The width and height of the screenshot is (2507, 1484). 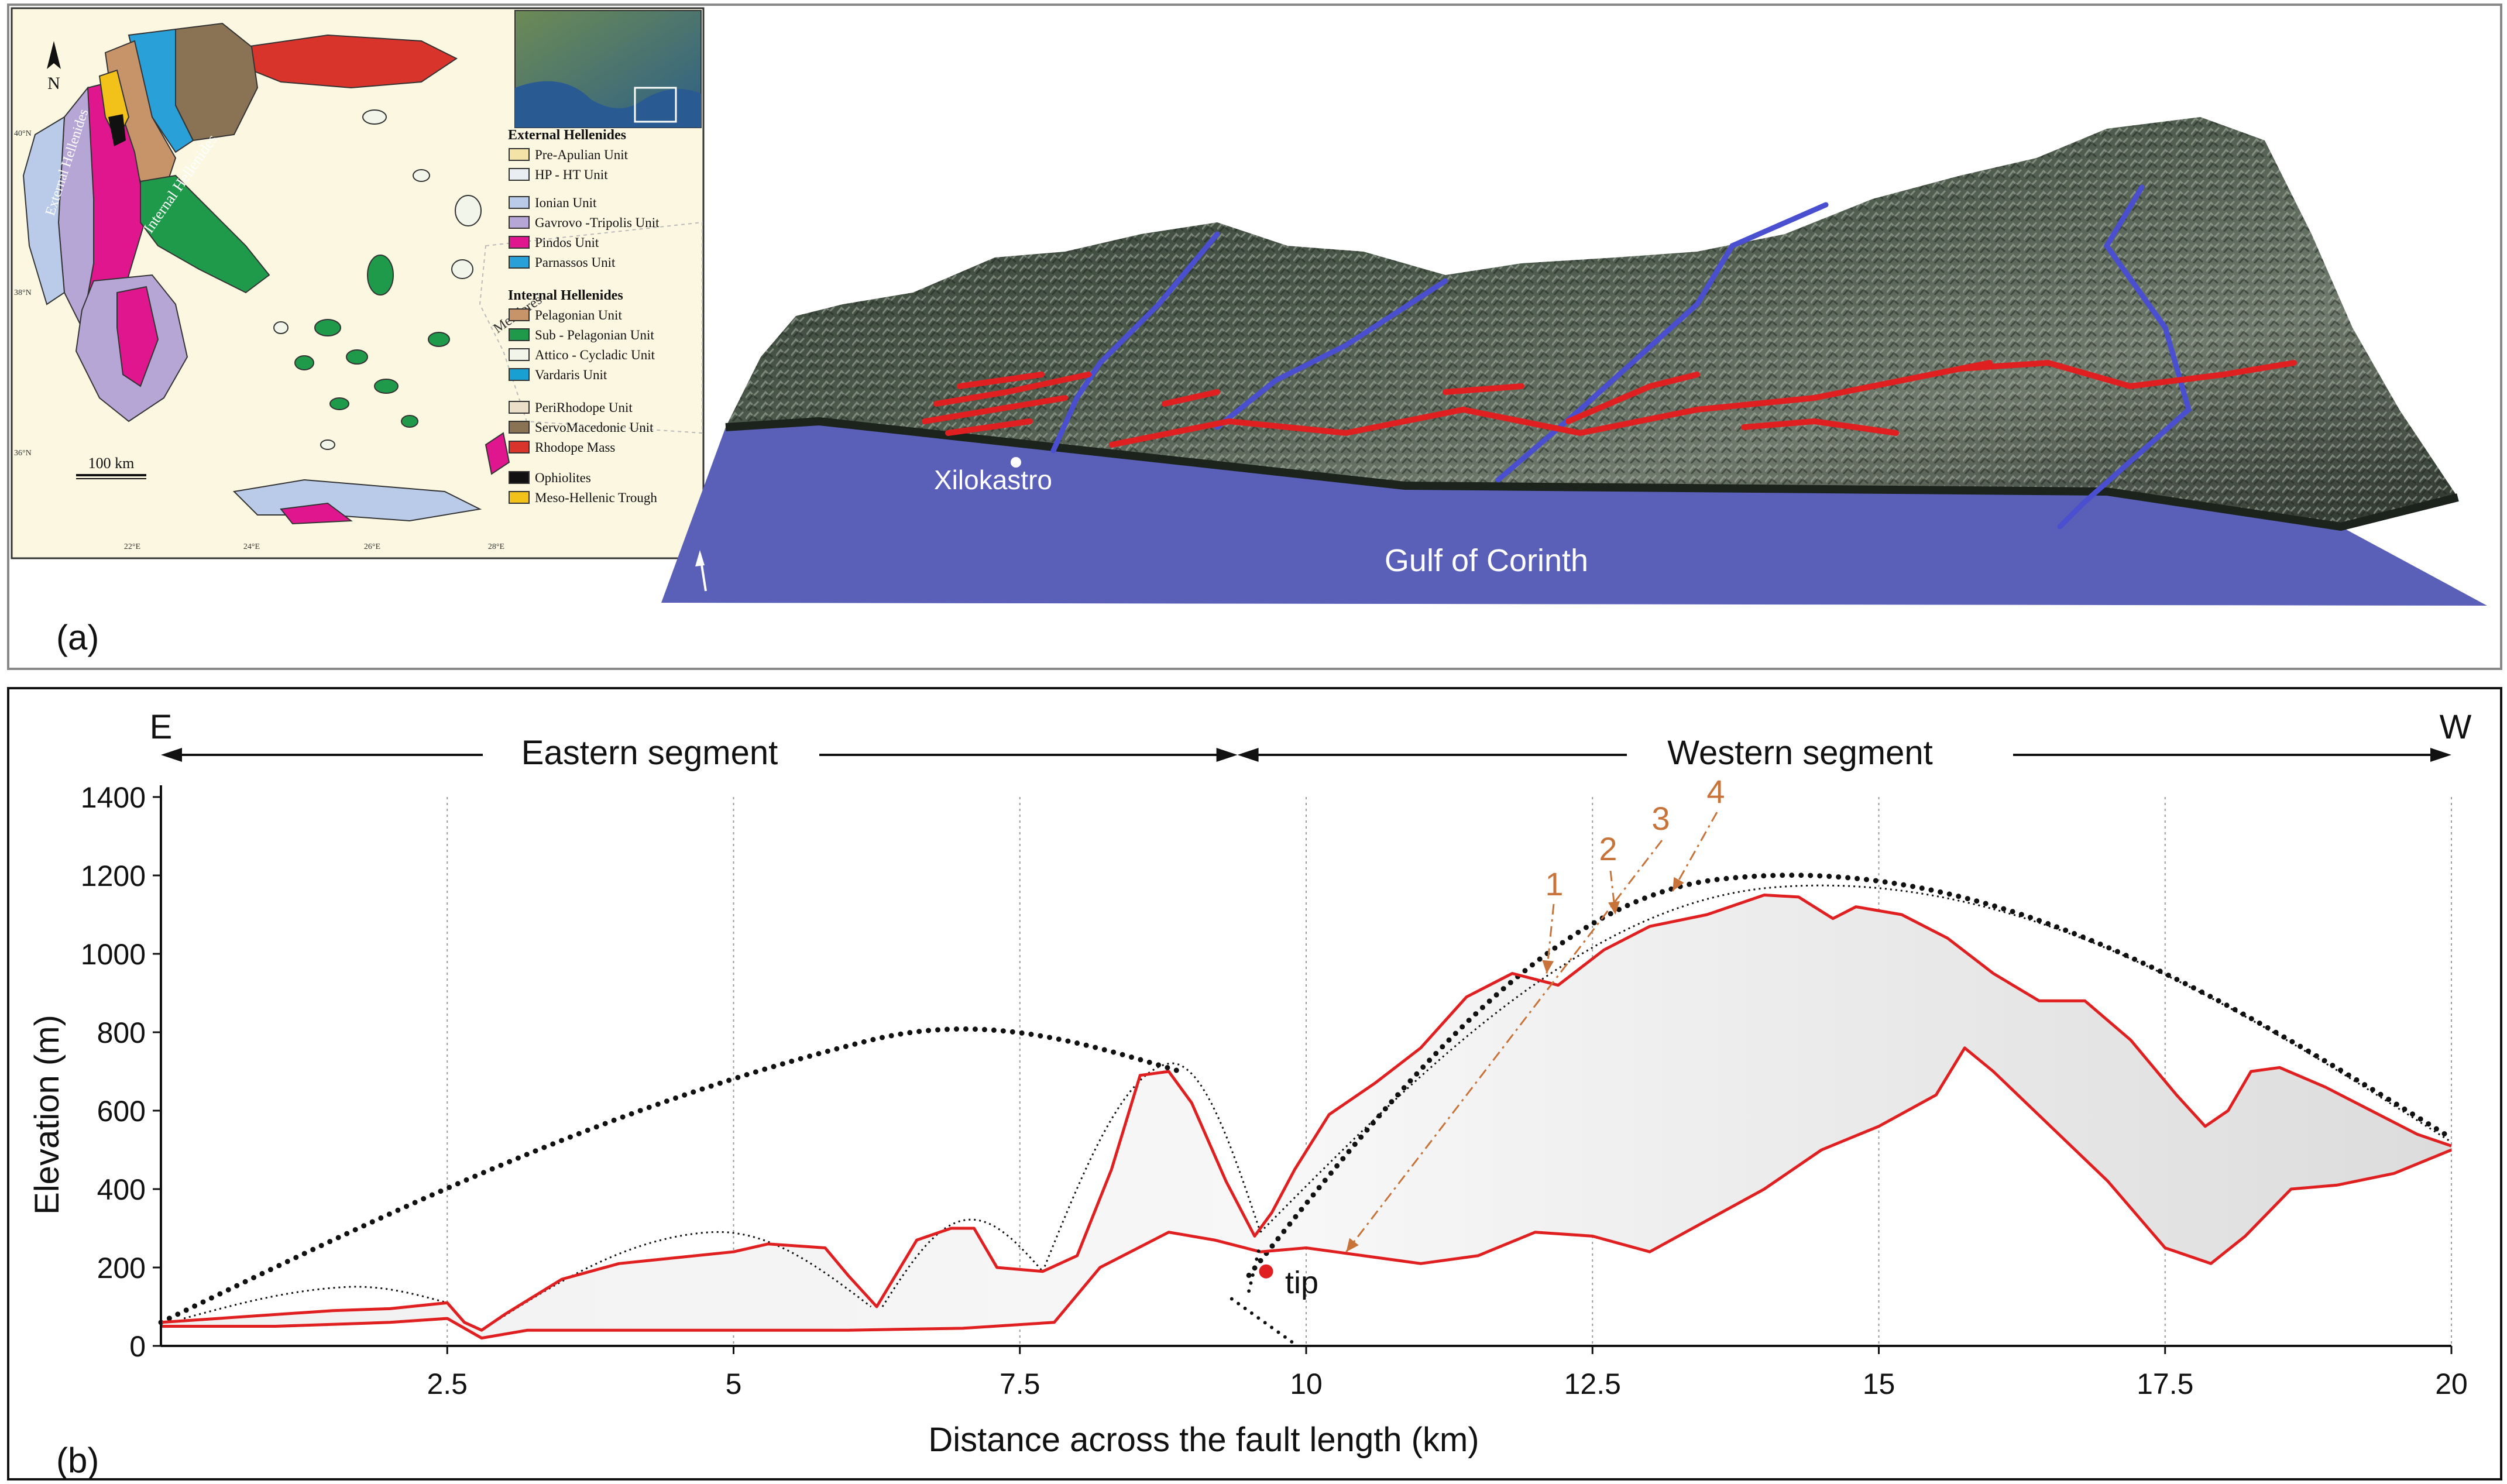 What do you see at coordinates (1016, 463) in the screenshot?
I see `xilokastro-point` at bounding box center [1016, 463].